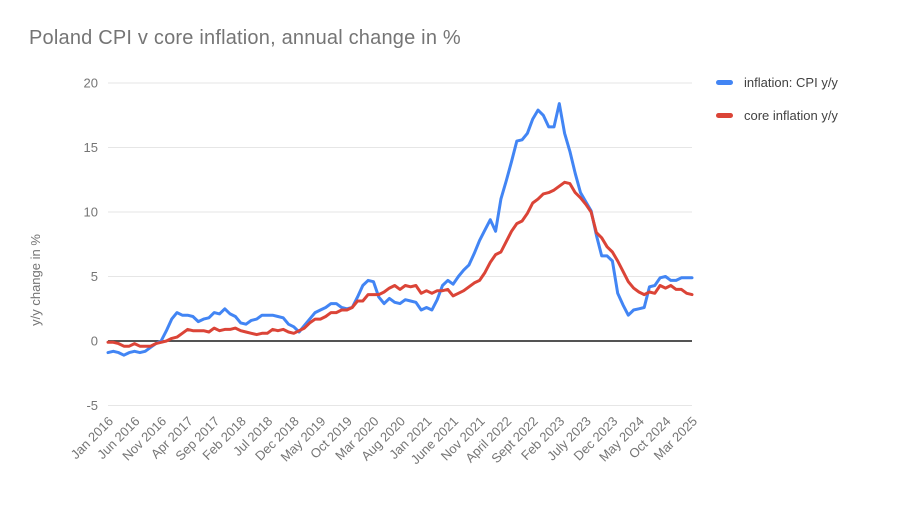 This screenshot has height=510, width=900. Describe the element at coordinates (791, 82) in the screenshot. I see `legend-label-cpi: inflation: CPI y/y` at that location.